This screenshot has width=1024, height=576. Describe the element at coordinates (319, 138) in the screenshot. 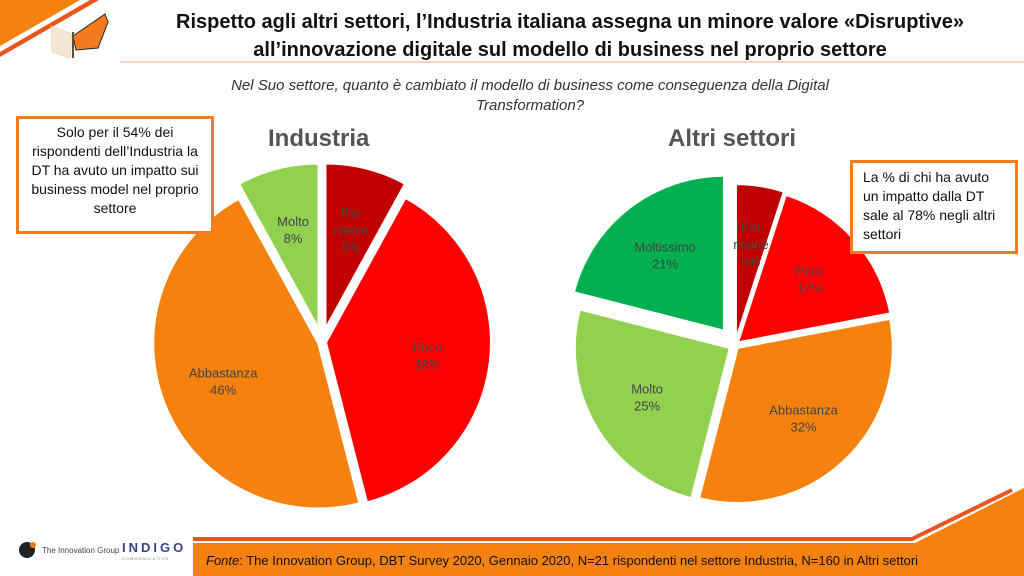

I see `pie-title-industria: Industria` at that location.